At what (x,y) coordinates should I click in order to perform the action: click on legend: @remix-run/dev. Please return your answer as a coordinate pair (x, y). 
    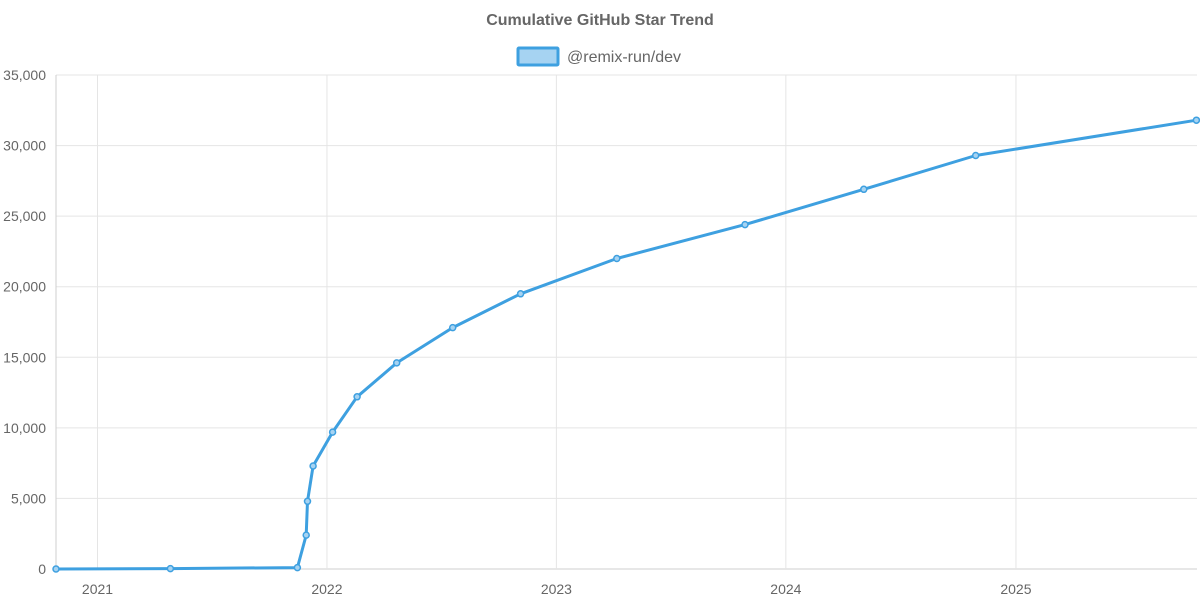
    Looking at the image, I should click on (598, 56).